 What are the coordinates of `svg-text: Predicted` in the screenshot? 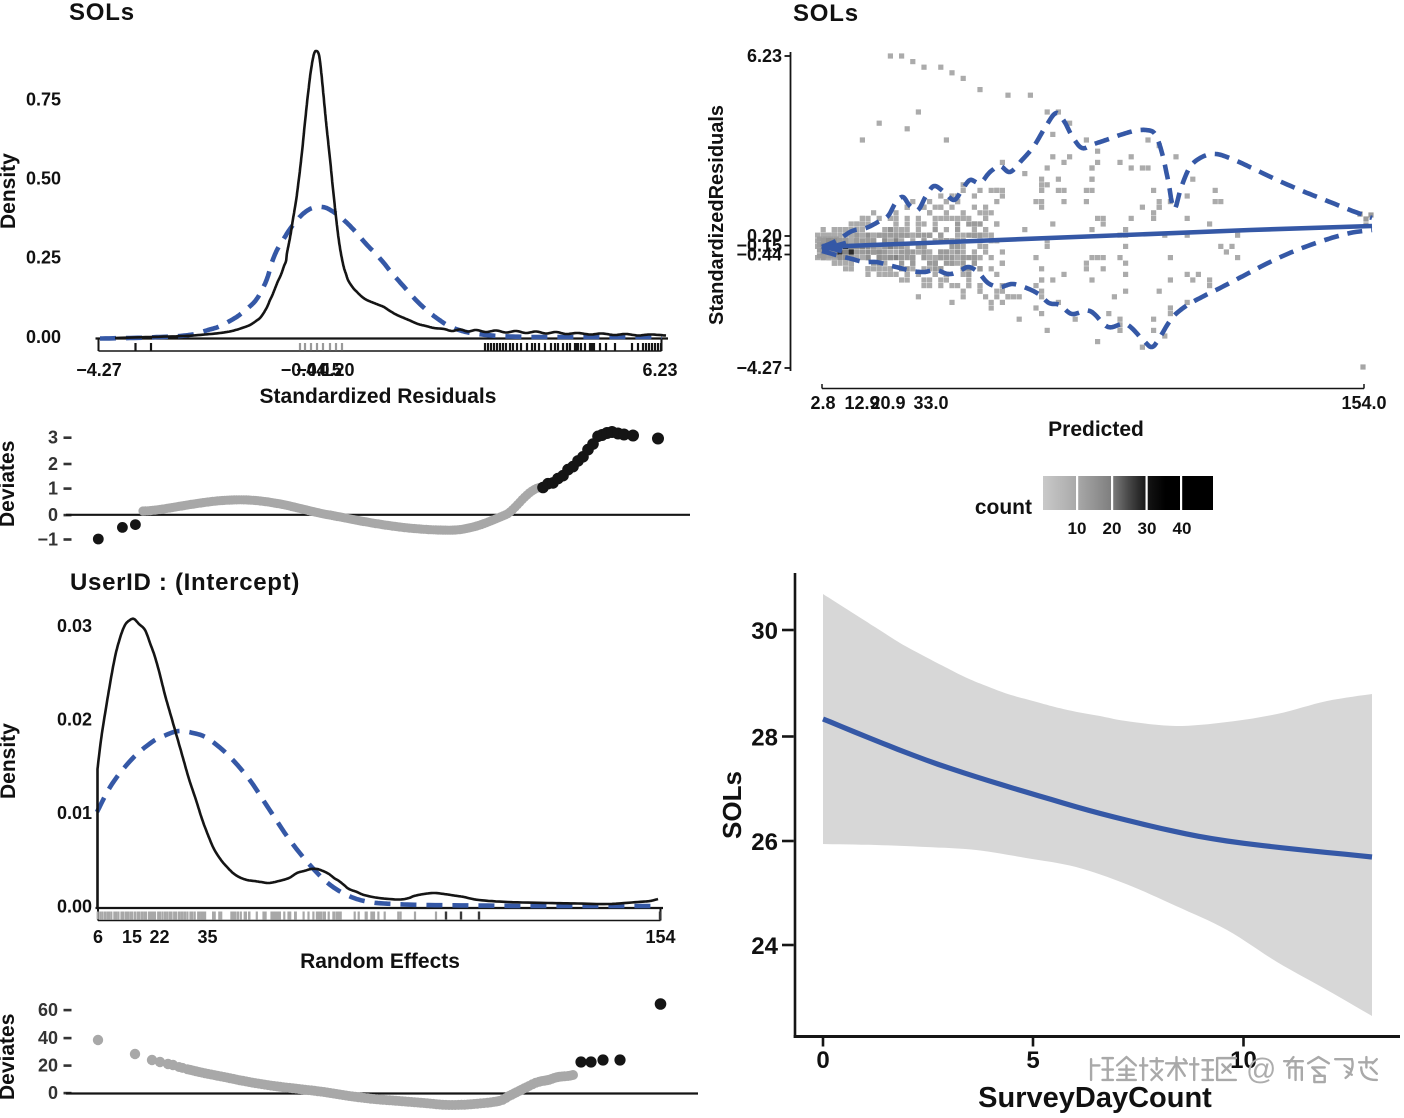 It's located at (1096, 429).